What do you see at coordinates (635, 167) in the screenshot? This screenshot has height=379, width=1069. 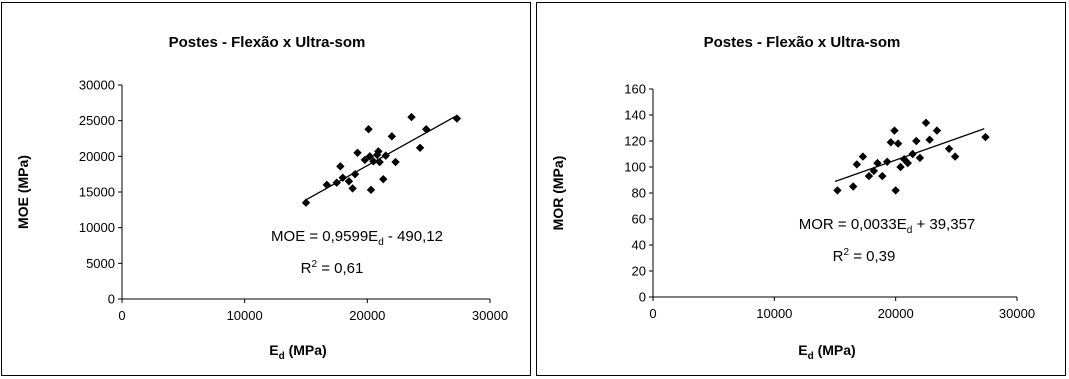 I see `y-tick-label: 100` at bounding box center [635, 167].